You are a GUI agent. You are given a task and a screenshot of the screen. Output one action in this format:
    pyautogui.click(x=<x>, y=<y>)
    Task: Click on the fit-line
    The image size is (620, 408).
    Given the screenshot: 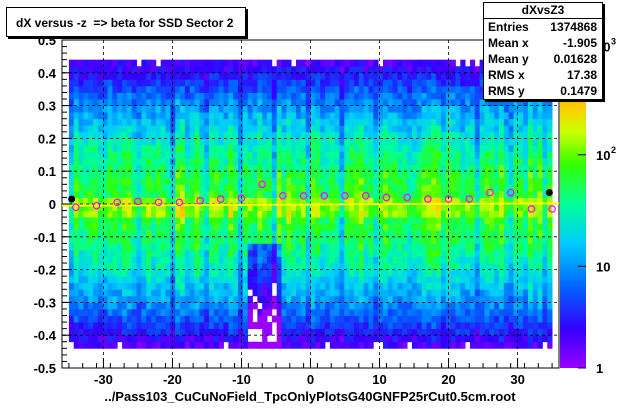 What is the action you would take?
    pyautogui.click(x=310, y=204)
    